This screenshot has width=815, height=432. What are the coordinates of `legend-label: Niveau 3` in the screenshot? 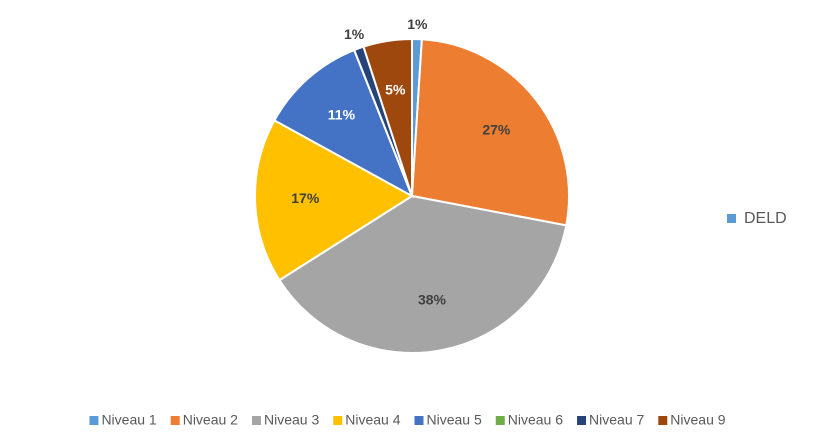 It's located at (291, 420).